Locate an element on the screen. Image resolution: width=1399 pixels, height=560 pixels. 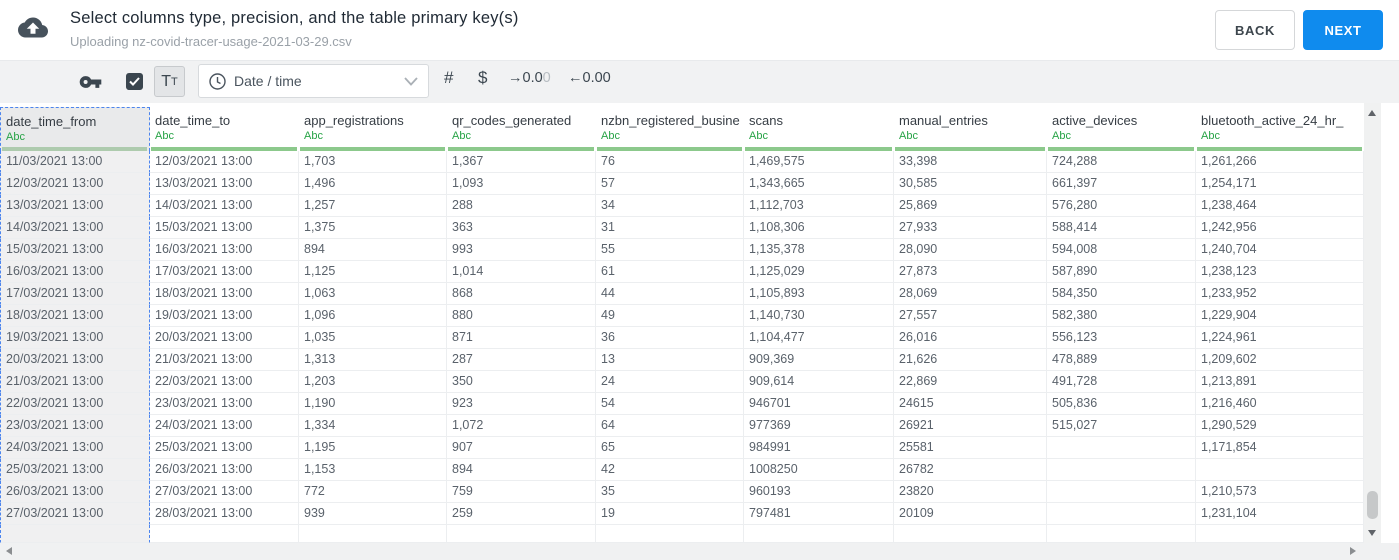
arrow-right-icon: → is located at coordinates (515, 78).